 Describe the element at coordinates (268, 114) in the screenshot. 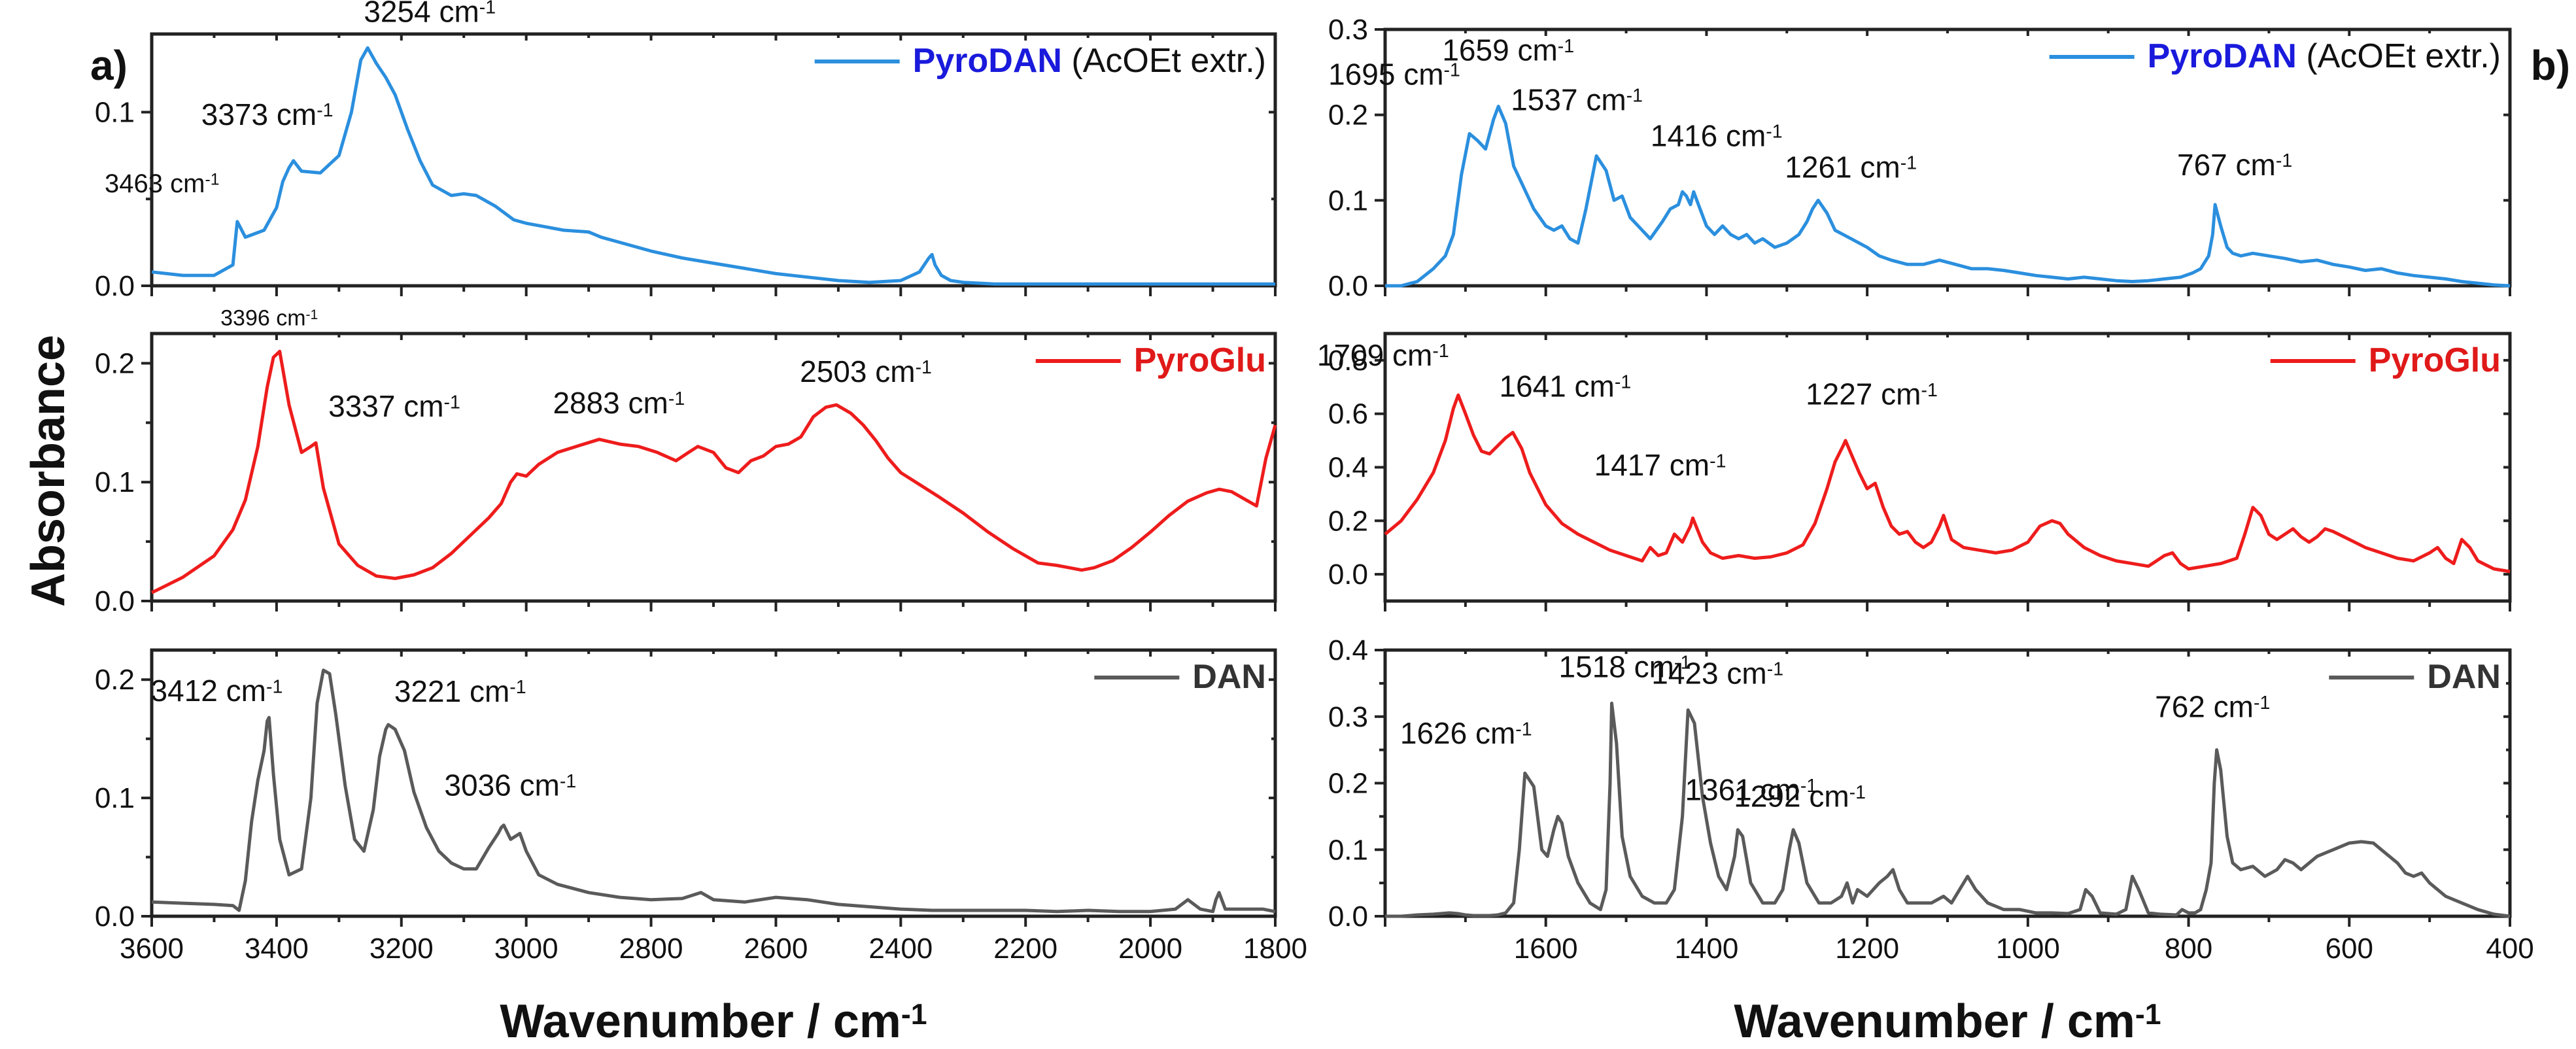

I see `peak-annotation: 3373 cm-1` at that location.